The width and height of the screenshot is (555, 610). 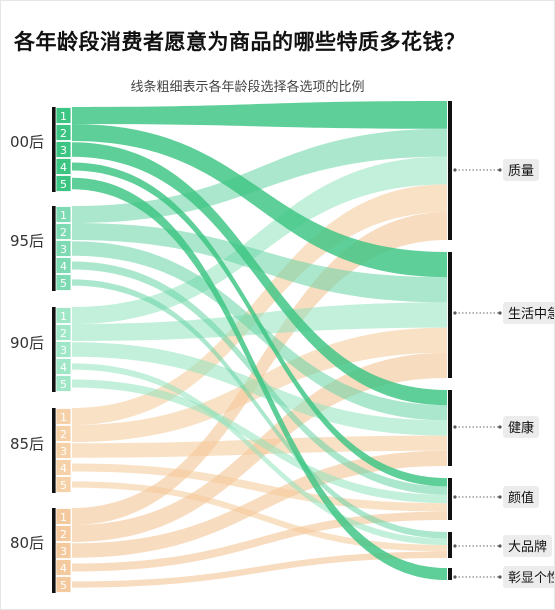 What do you see at coordinates (27, 343) in the screenshot?
I see `source-label: 90后` at bounding box center [27, 343].